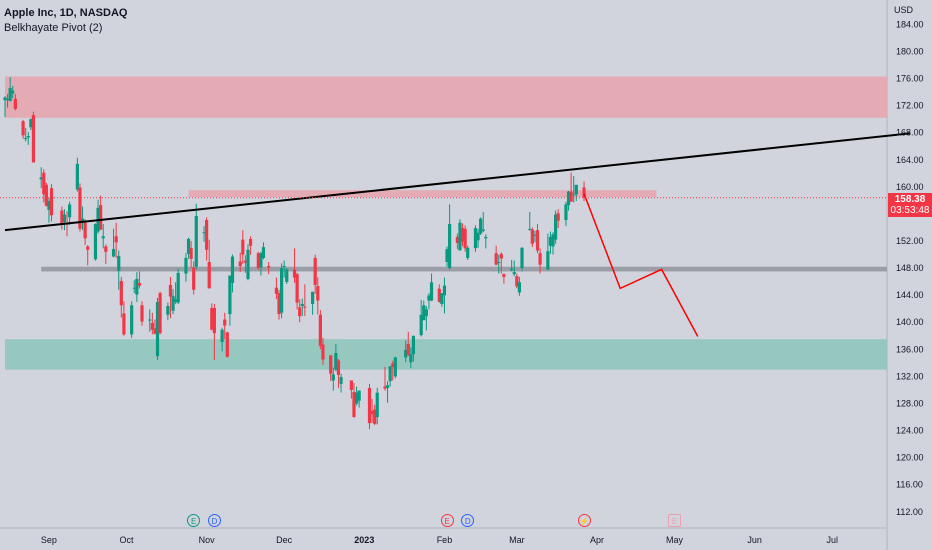 The width and height of the screenshot is (932, 550). Describe the element at coordinates (468, 520) in the screenshot. I see `dividend-feb-icon: D` at that location.